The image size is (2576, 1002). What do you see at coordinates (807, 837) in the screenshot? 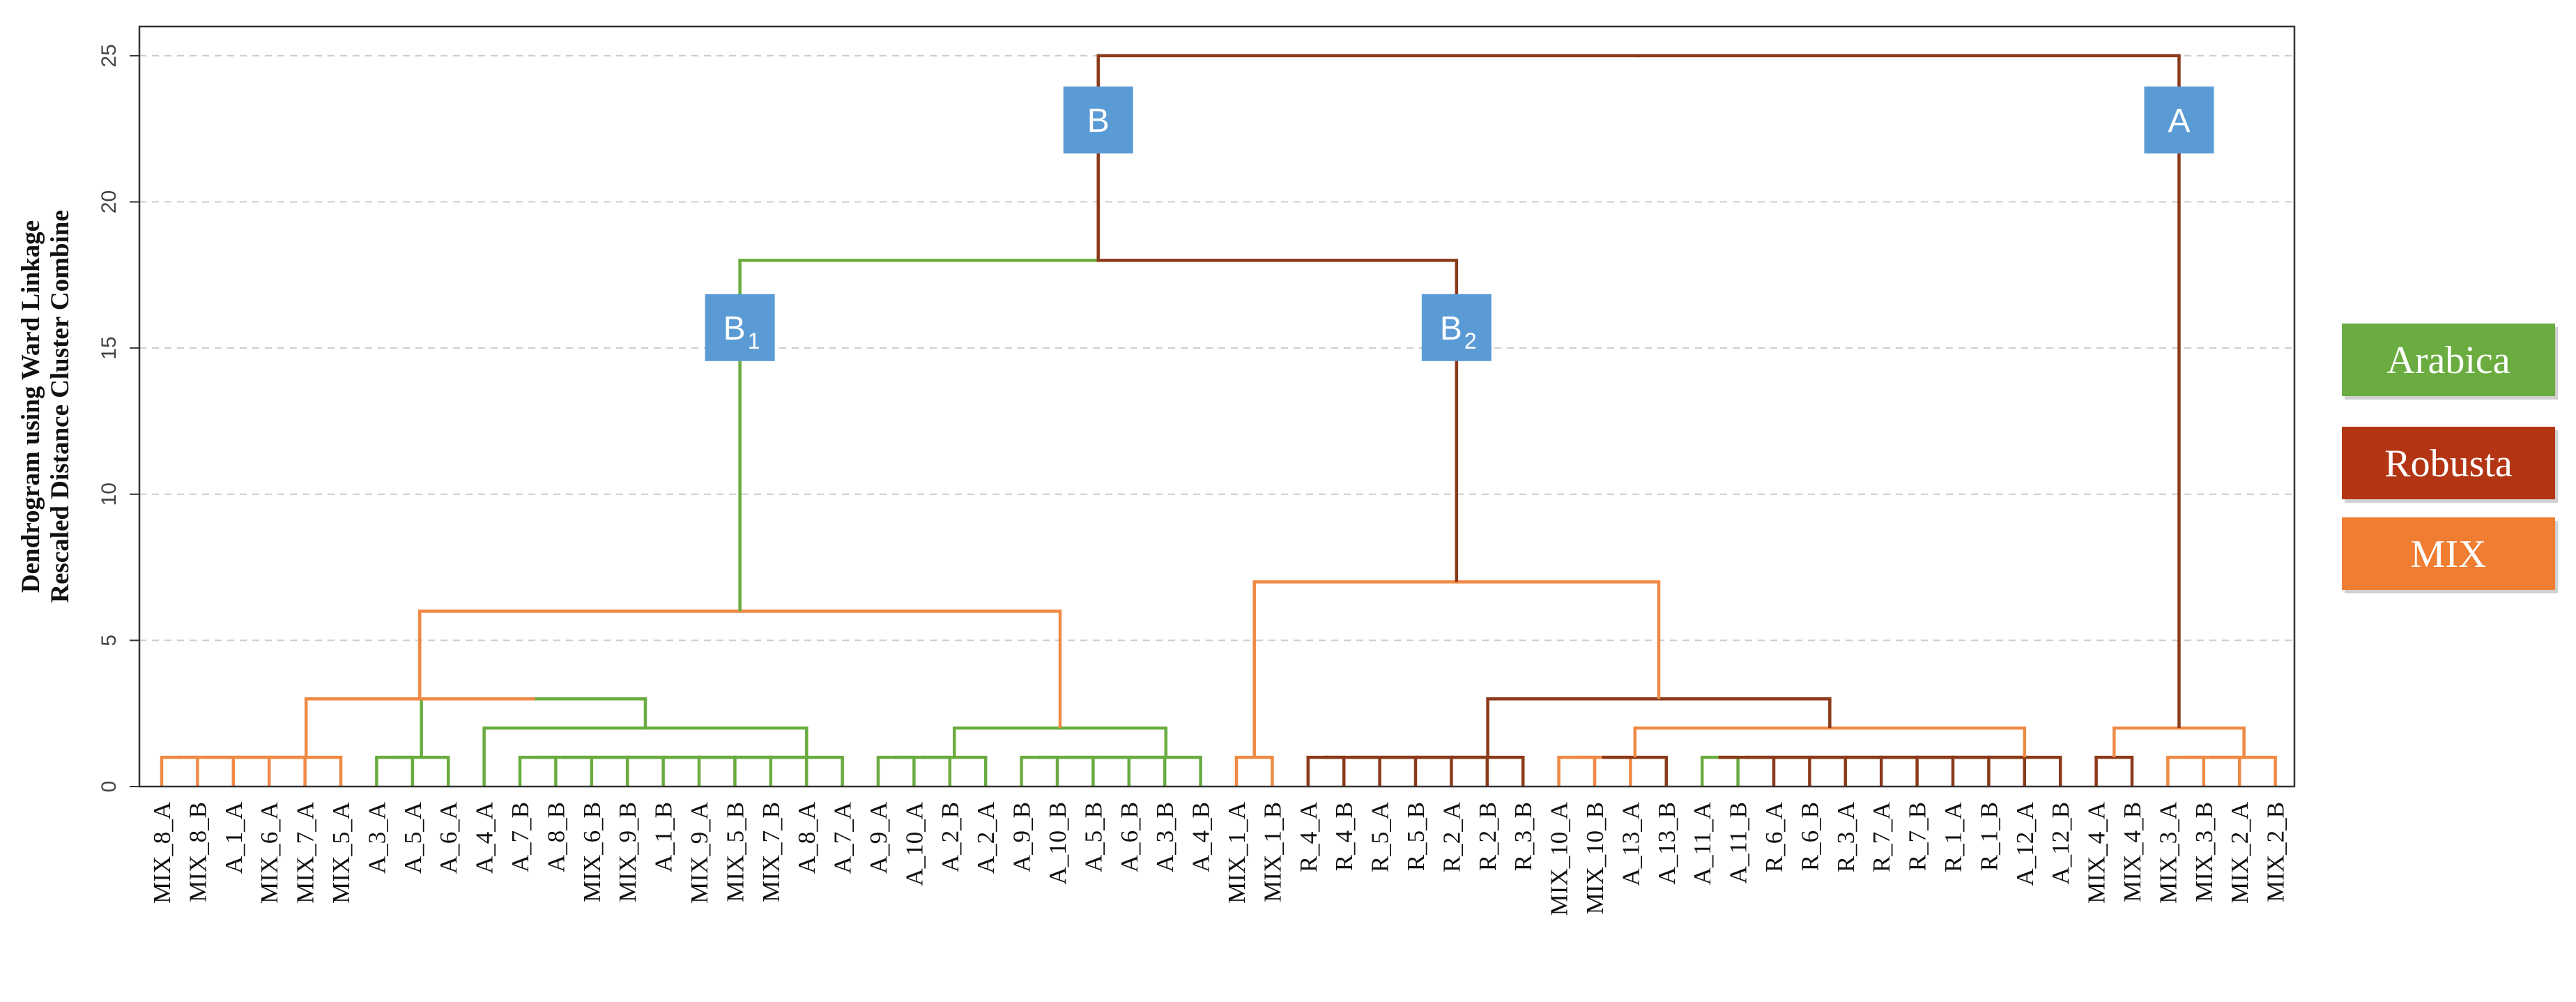
I see `leaf-label-a-8-a: A_8_A` at bounding box center [807, 837].